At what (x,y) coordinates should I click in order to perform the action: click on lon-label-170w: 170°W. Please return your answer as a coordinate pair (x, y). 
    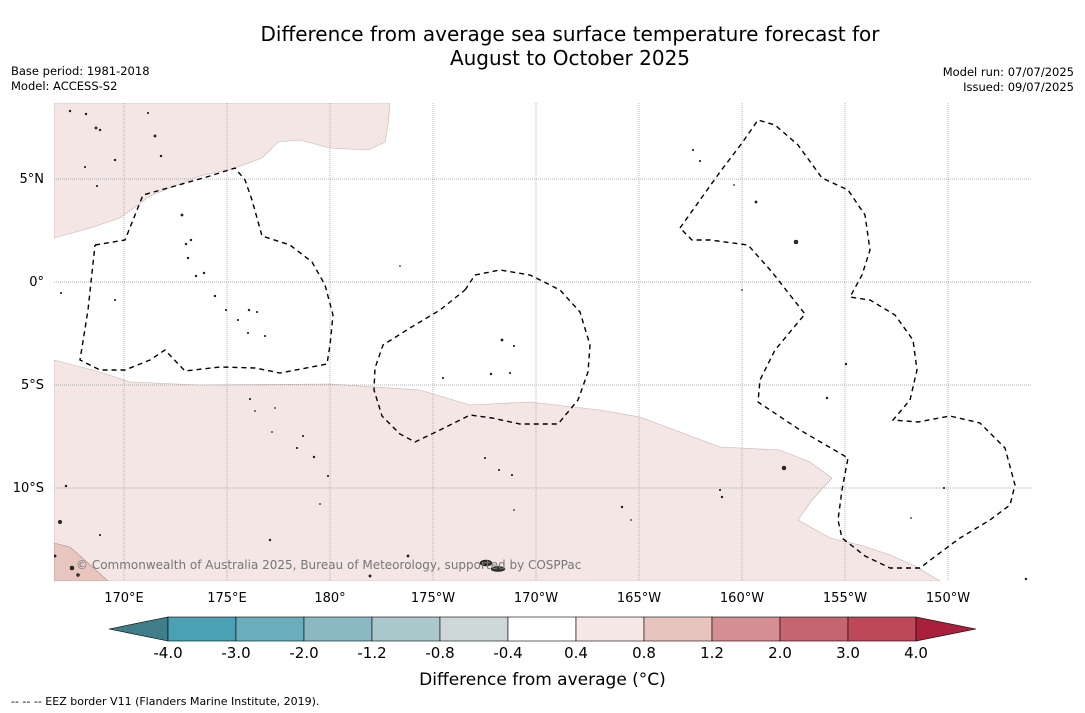
    Looking at the image, I should click on (536, 598).